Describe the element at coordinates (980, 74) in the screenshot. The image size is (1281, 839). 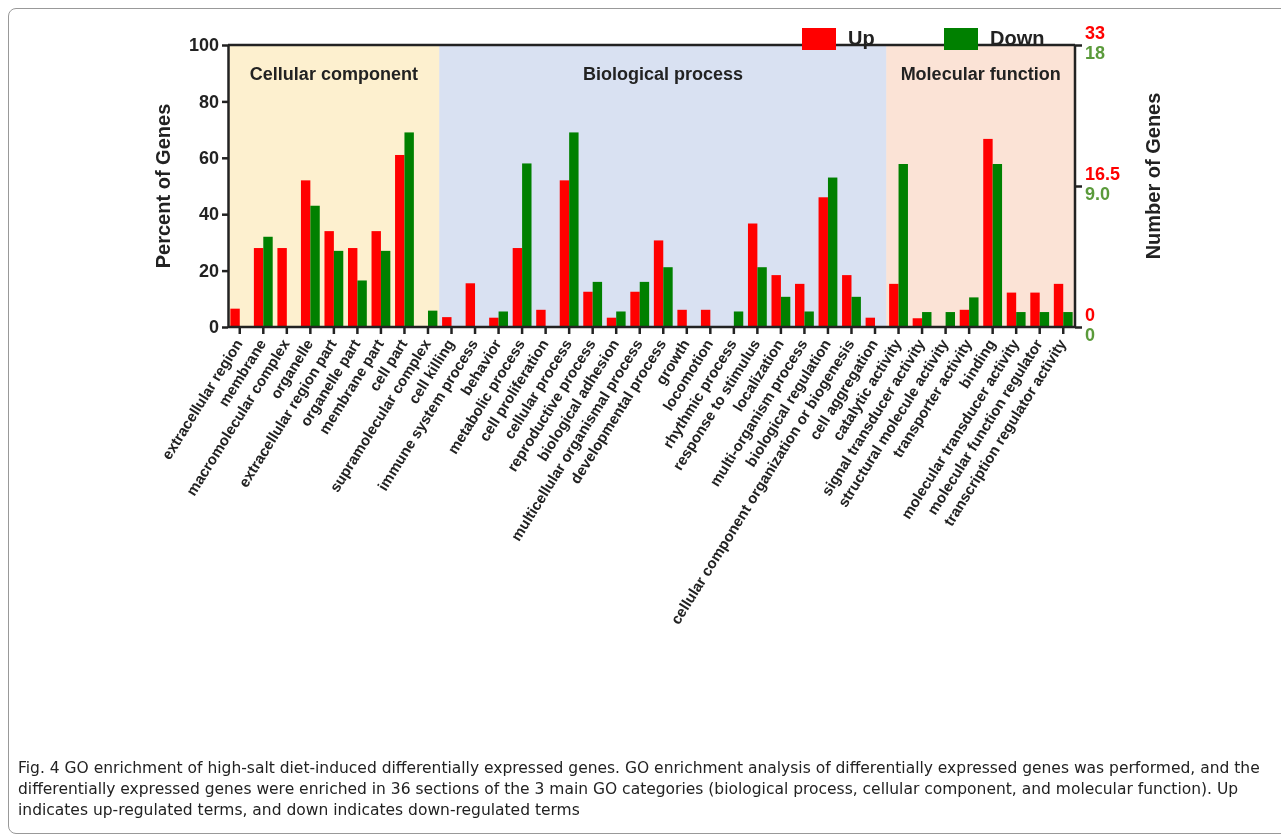
I see `band-label: Molecular function` at that location.